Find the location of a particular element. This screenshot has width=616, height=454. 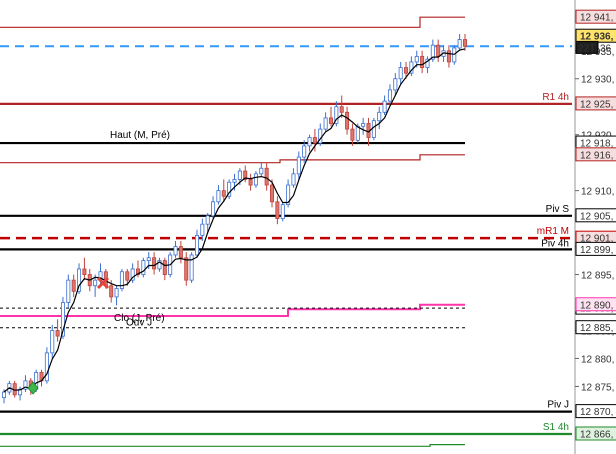

band-price-badge-1-text: 12 916, is located at coordinates (596, 155).